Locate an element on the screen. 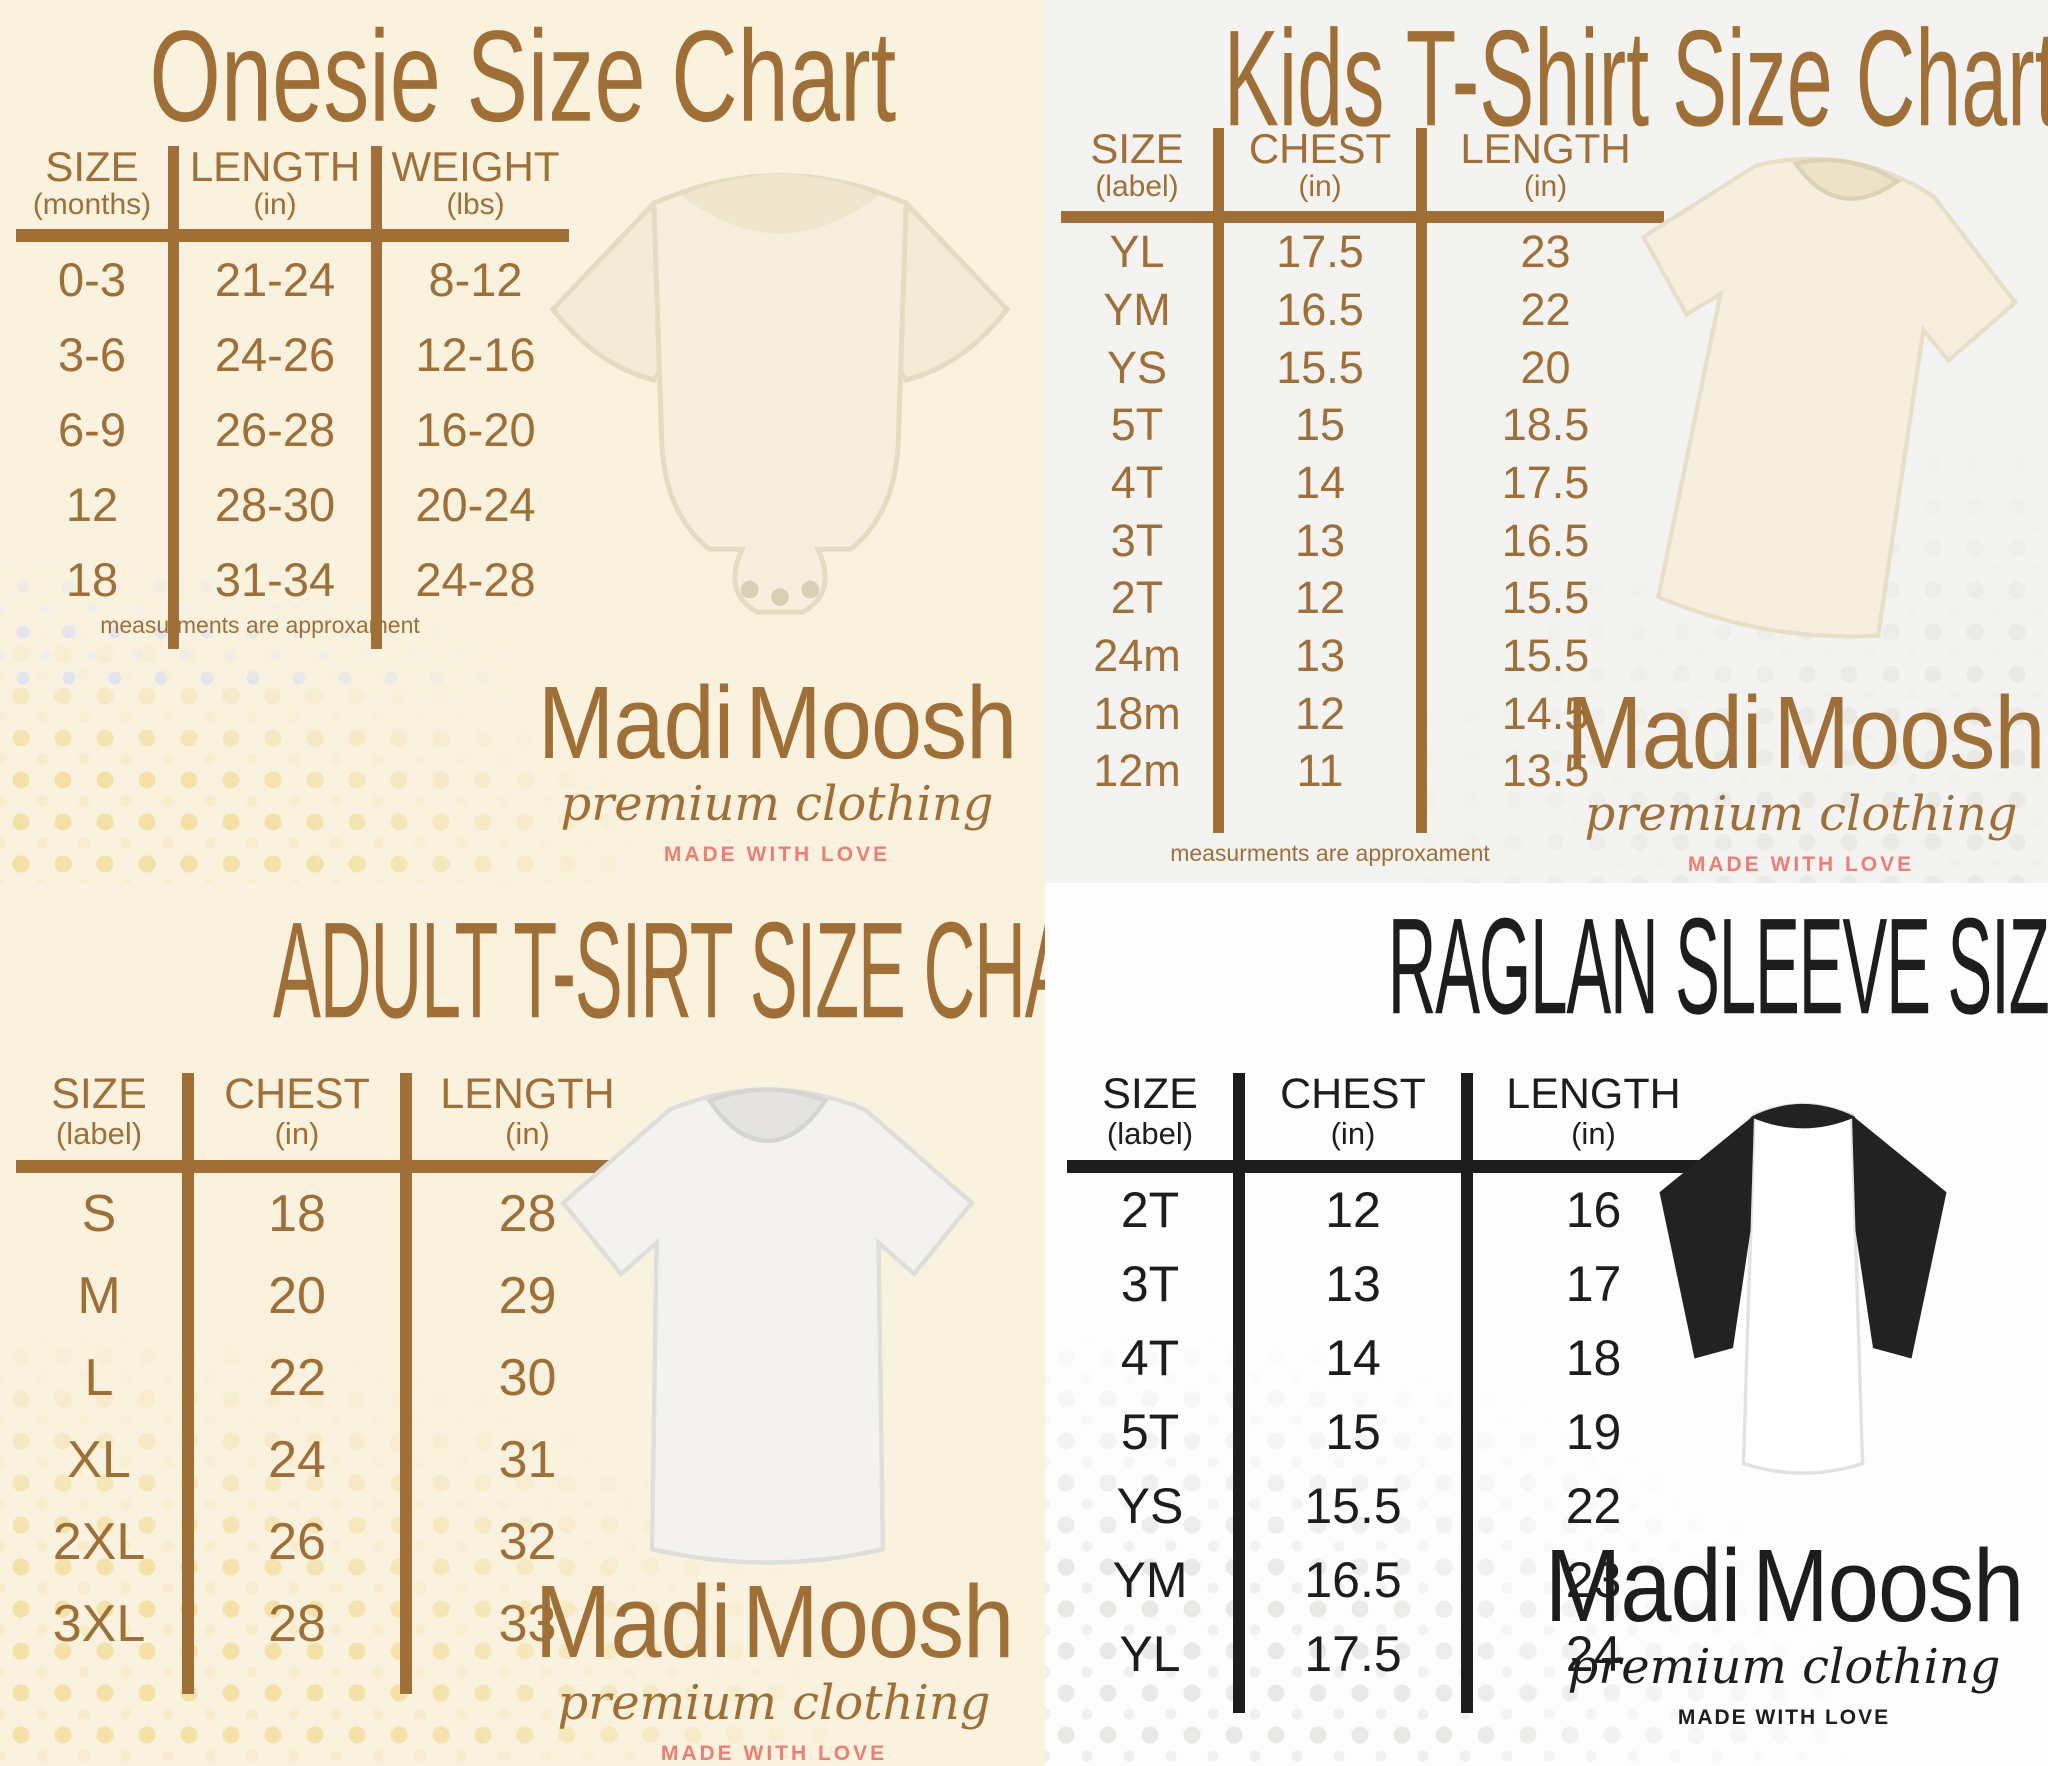 The height and width of the screenshot is (1766, 2048). table-cell: 26-28 is located at coordinates (277, 430).